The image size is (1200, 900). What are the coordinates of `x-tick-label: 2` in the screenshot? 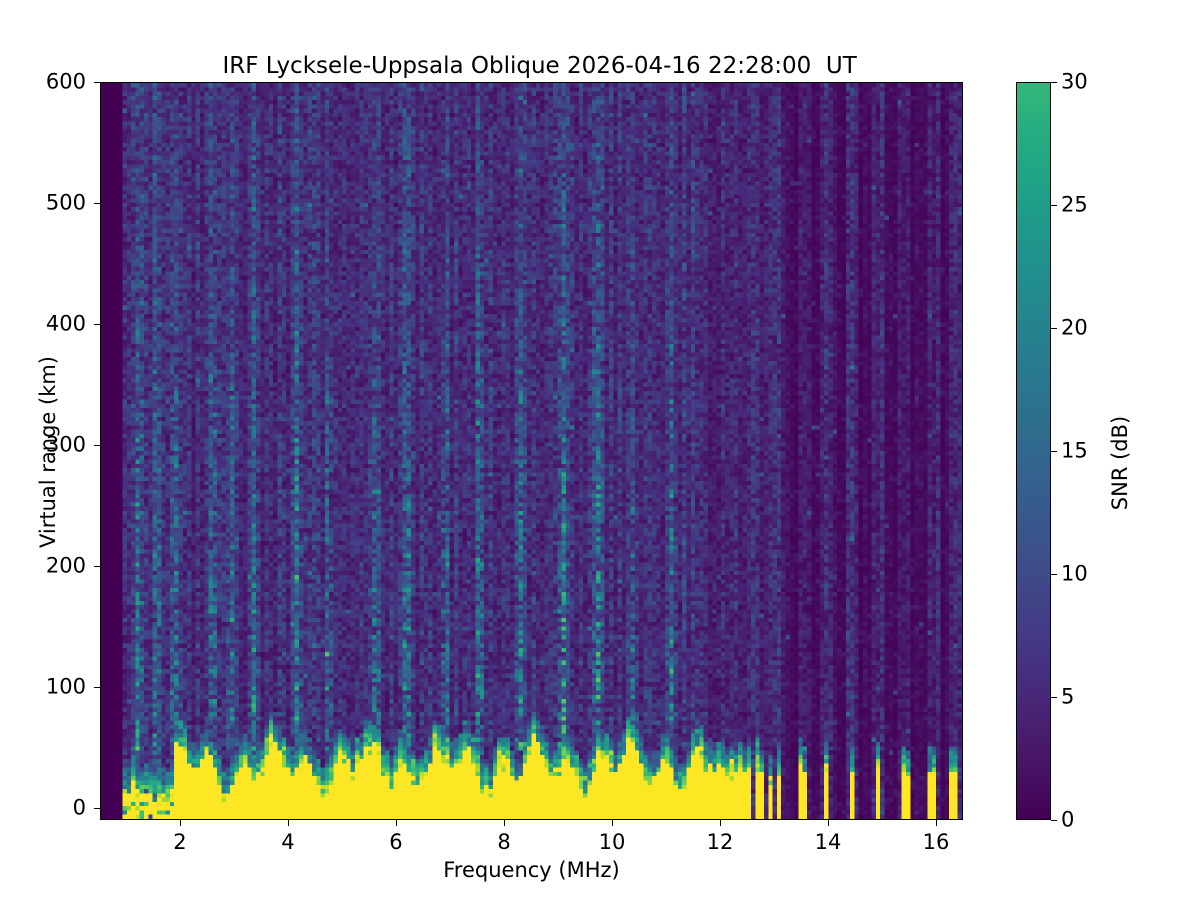 It's located at (180, 842).